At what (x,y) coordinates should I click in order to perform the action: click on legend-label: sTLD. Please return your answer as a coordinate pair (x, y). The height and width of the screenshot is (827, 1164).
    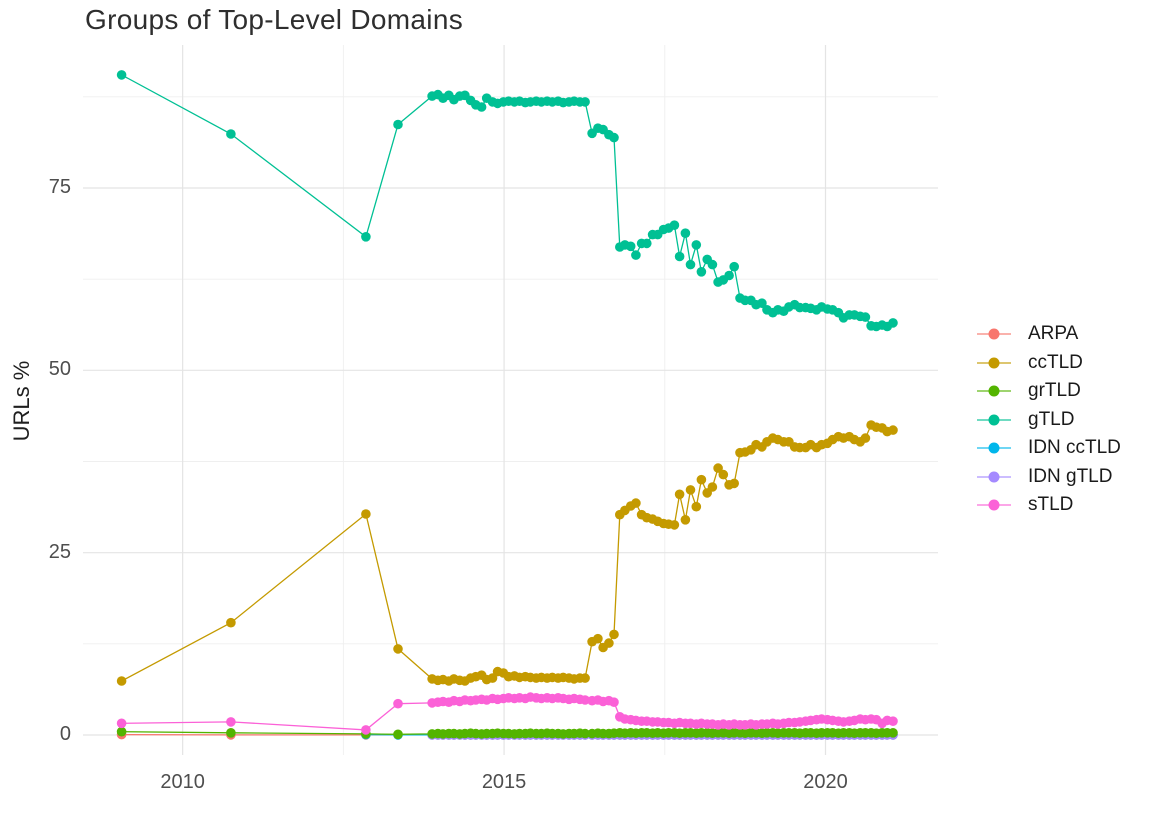
    Looking at the image, I should click on (1051, 505).